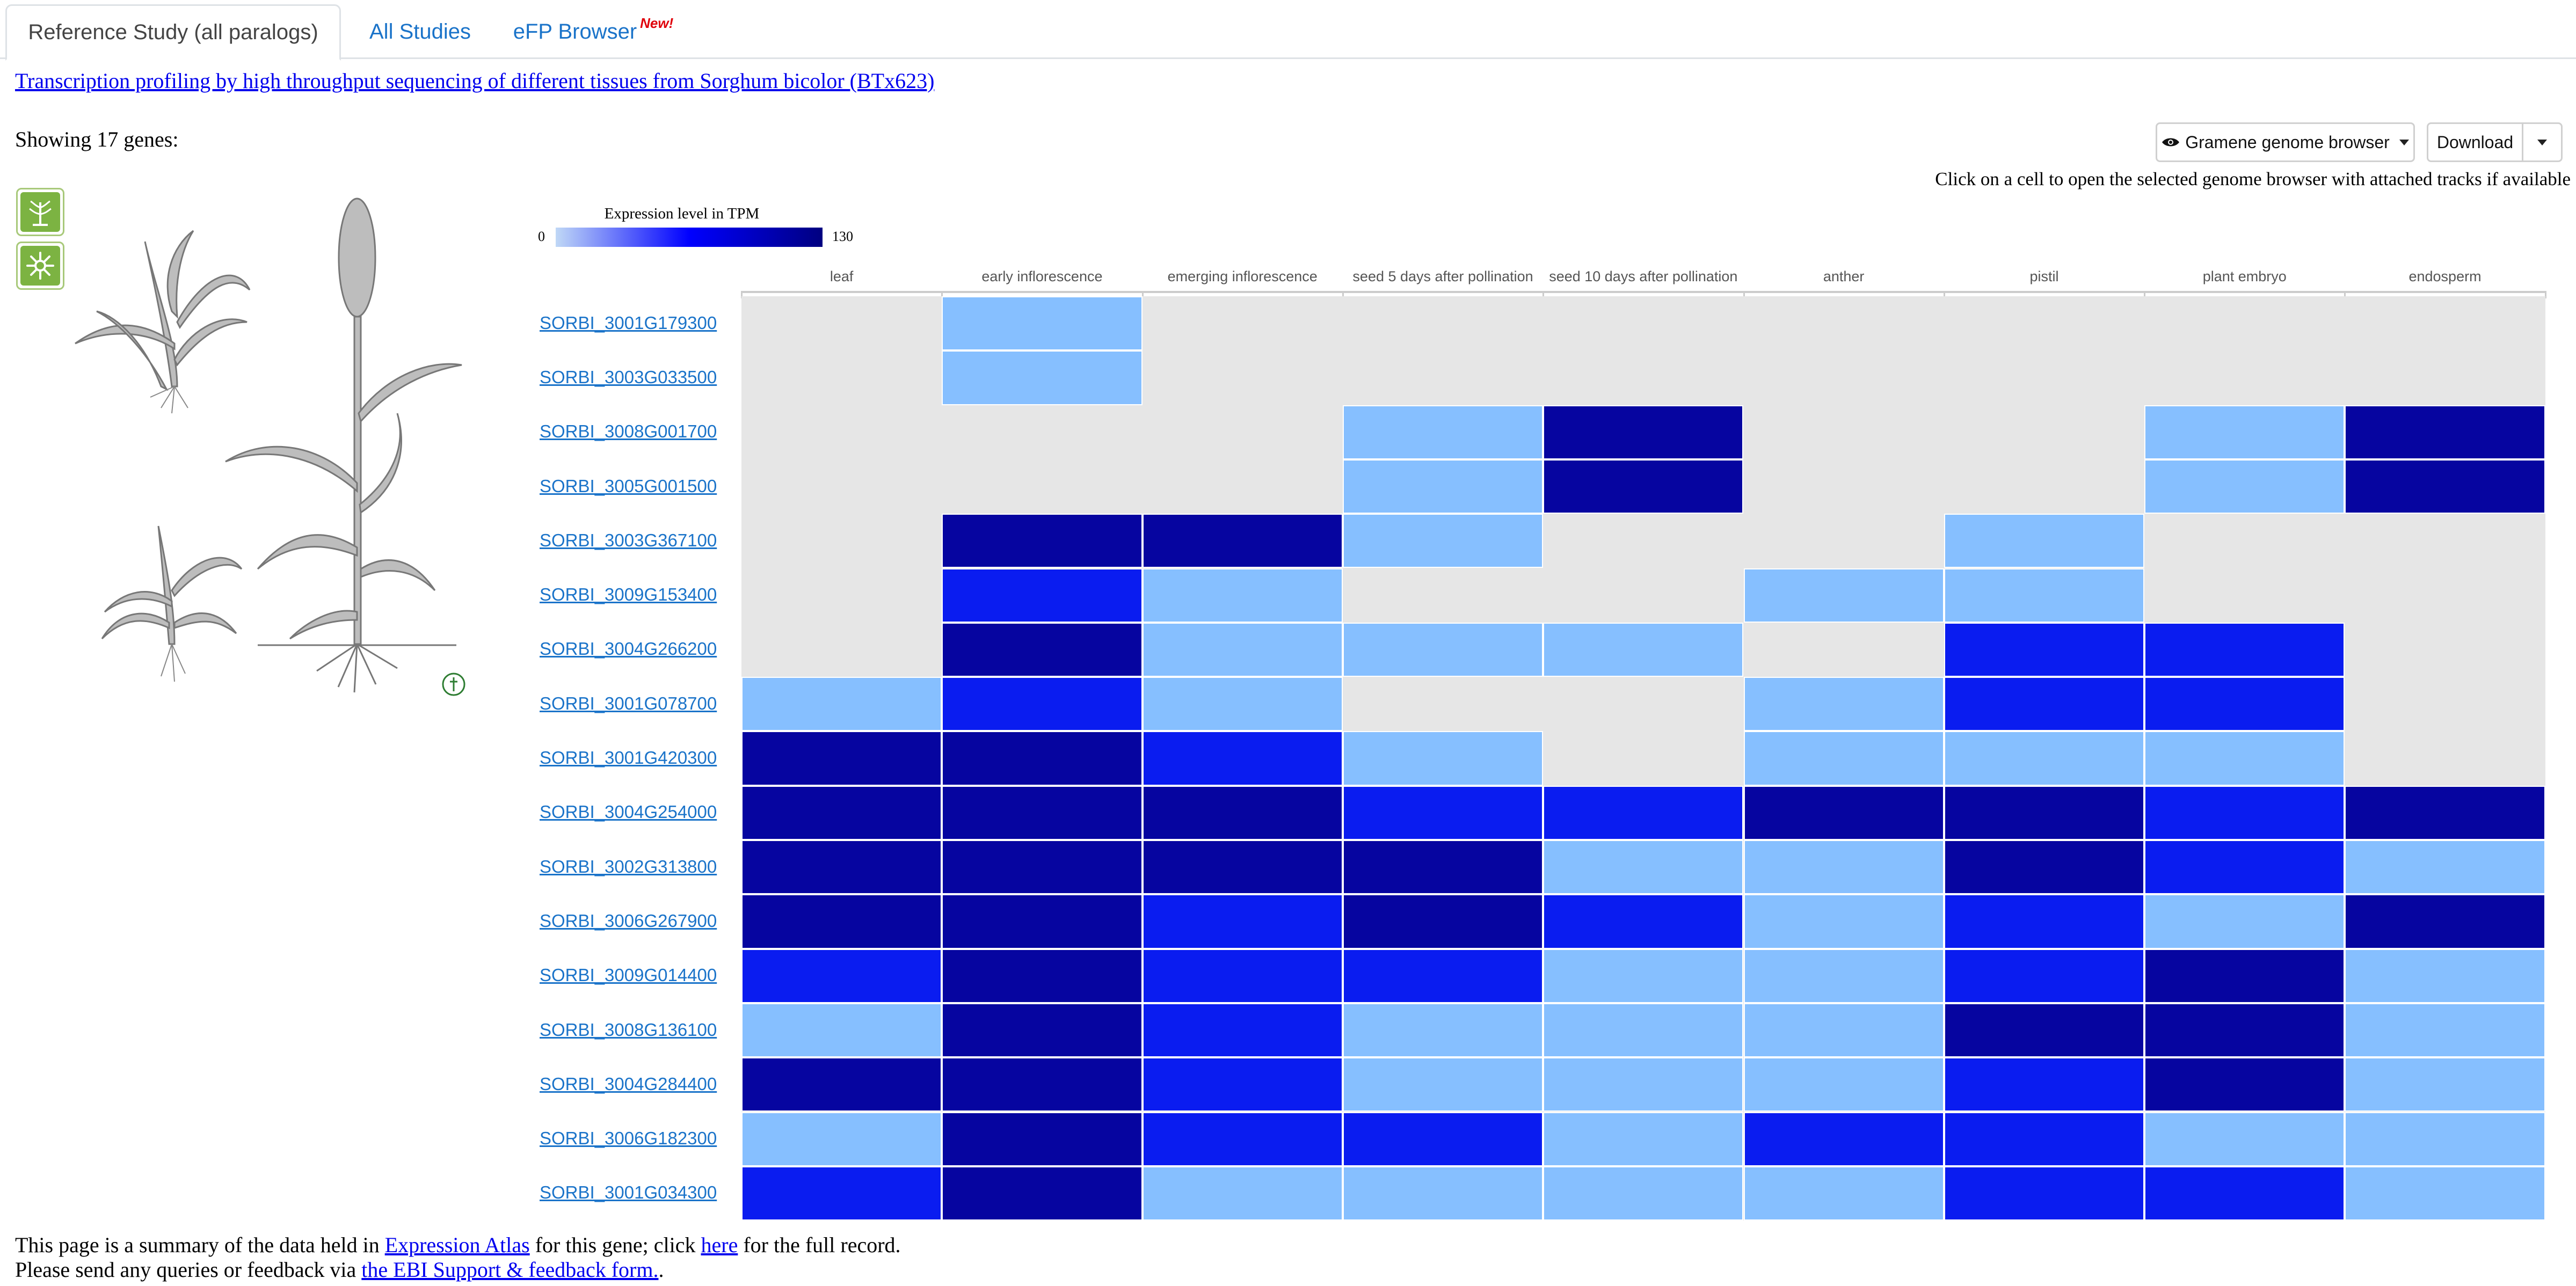 This screenshot has width=2576, height=1286. Describe the element at coordinates (40, 266) in the screenshot. I see `anatomogram-flower-button` at that location.